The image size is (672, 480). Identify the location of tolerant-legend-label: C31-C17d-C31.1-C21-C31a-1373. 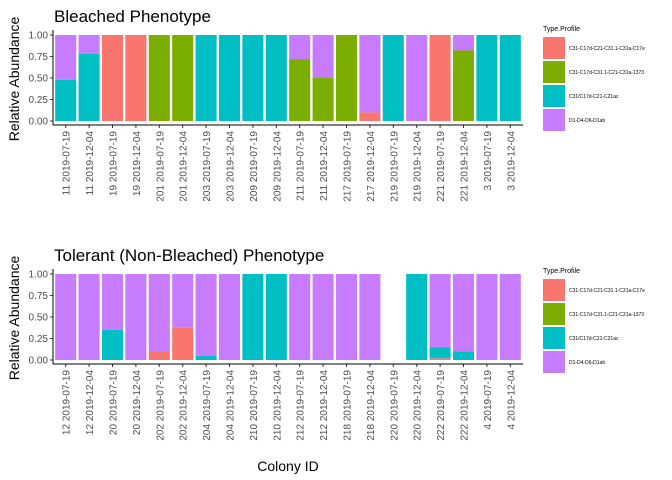
(606, 315).